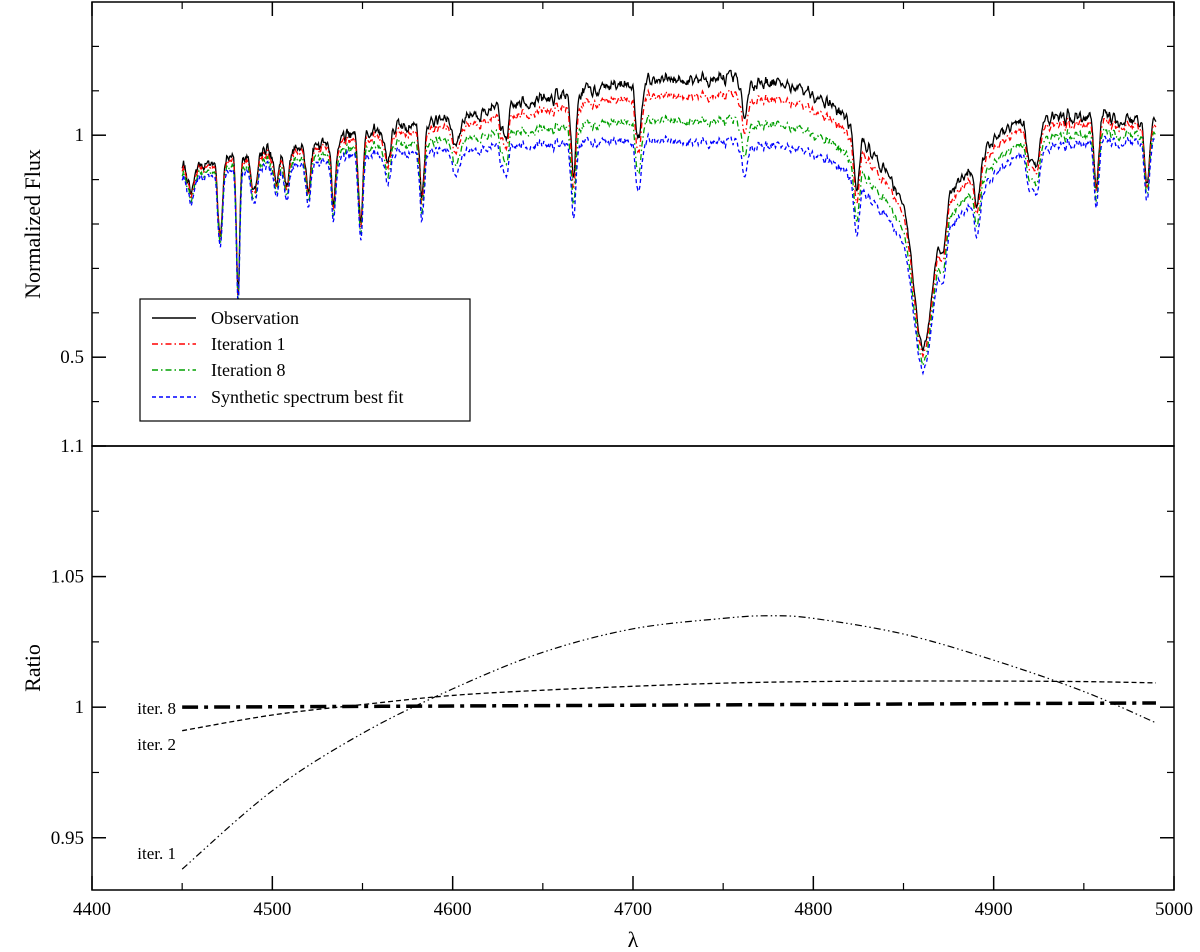  Describe the element at coordinates (80, 135) in the screenshot. I see `top-y-tick-label-1: 1` at that location.